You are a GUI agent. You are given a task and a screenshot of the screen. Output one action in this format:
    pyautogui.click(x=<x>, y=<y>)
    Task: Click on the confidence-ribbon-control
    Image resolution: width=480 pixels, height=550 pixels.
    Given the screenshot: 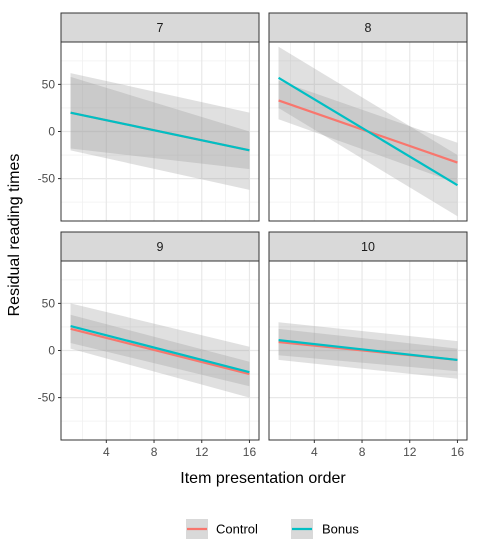 What is the action you would take?
    pyautogui.click(x=160, y=123)
    